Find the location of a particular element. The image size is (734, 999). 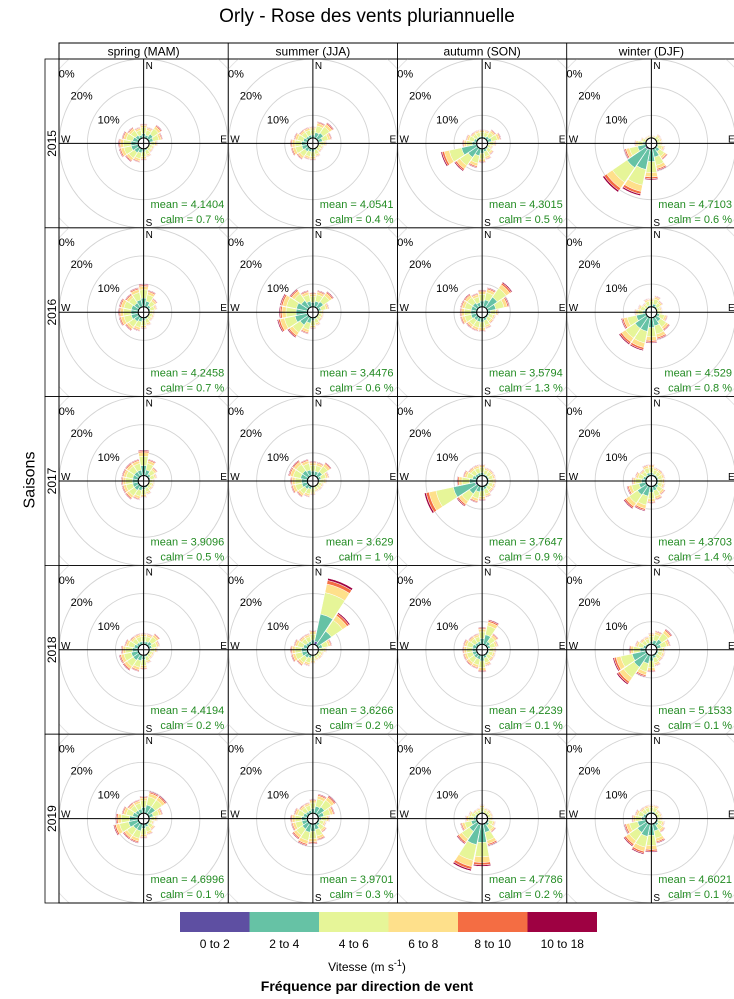

rose-panel: N E S W 10% 20% 30% mean = 4.529 calm = 0.8 % is located at coordinates (647, 312).